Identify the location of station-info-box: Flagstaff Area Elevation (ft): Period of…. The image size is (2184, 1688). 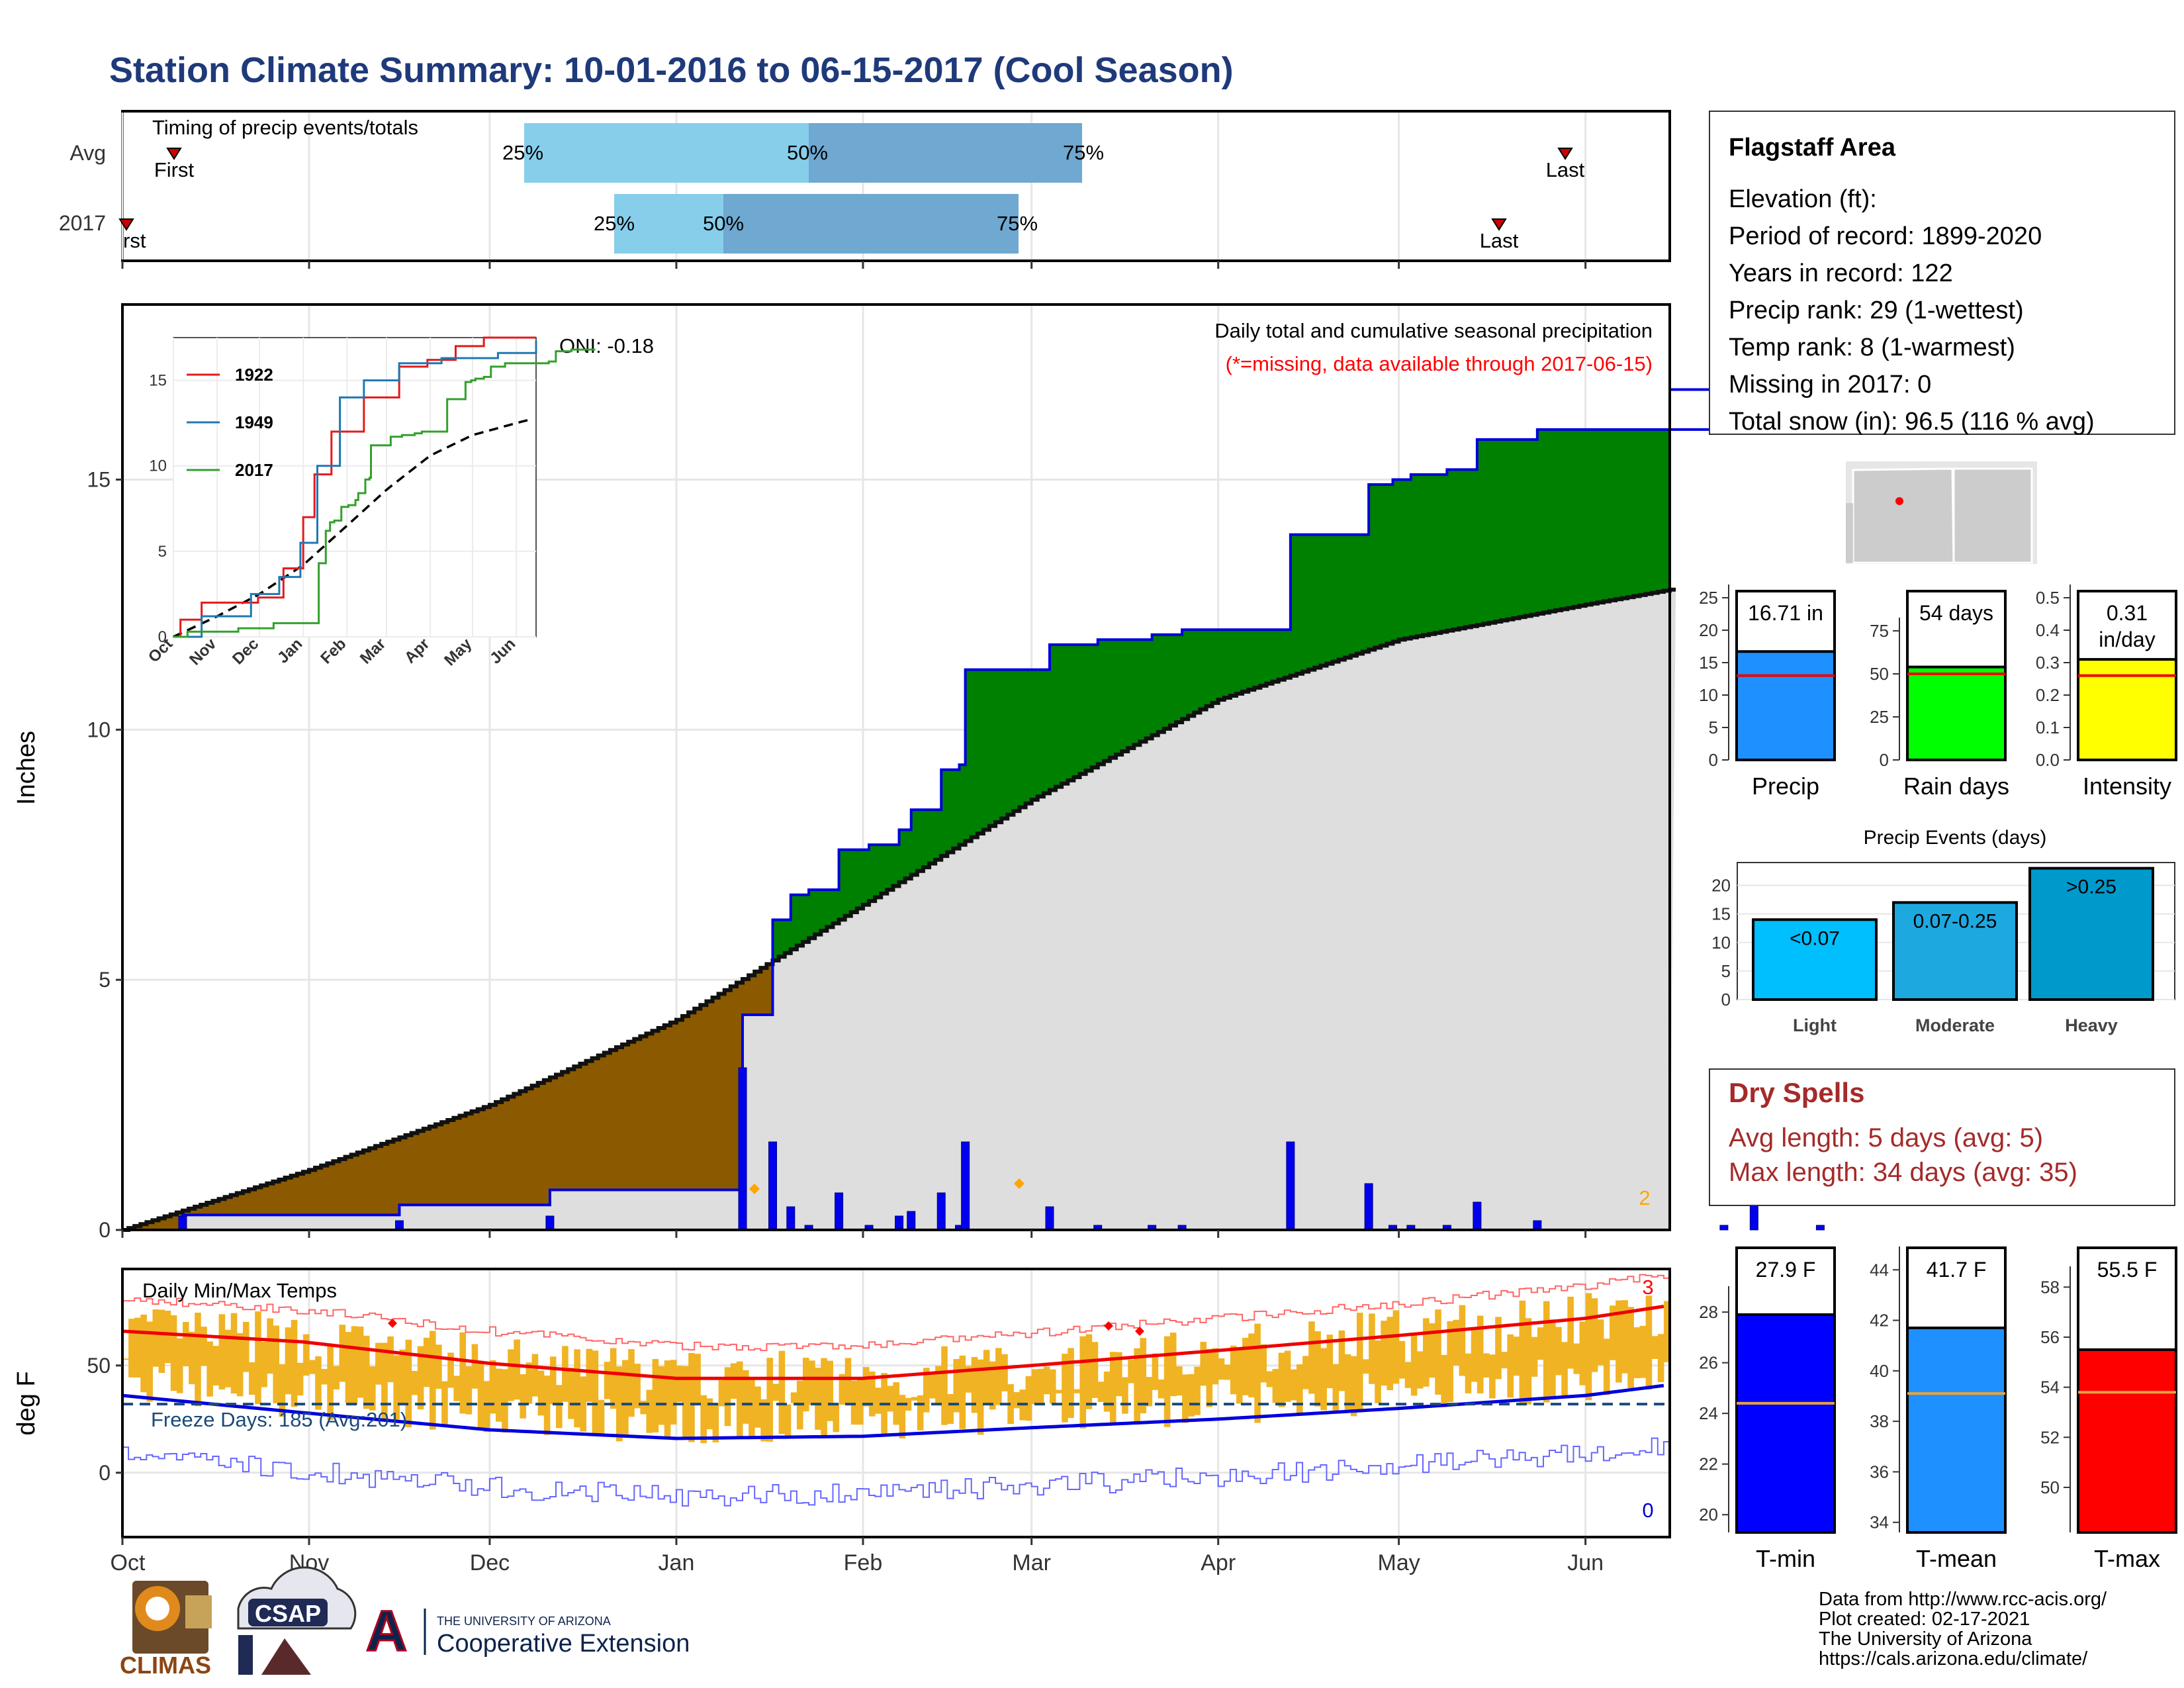
(1942, 273).